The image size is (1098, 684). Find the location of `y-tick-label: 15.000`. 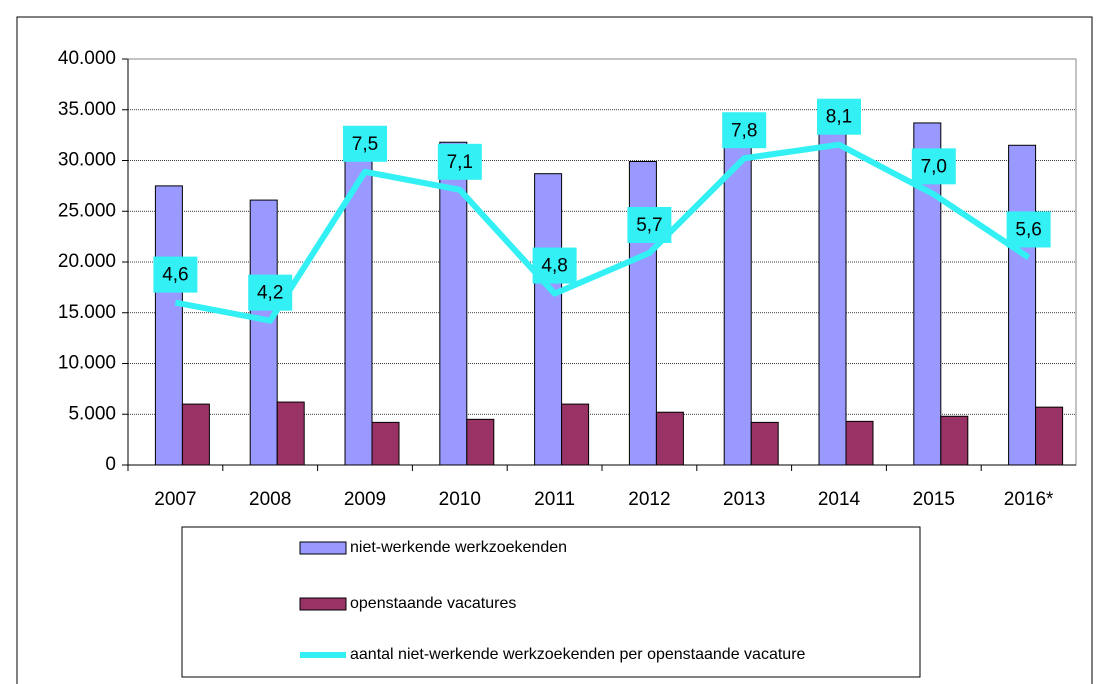

y-tick-label: 15.000 is located at coordinates (87, 312).